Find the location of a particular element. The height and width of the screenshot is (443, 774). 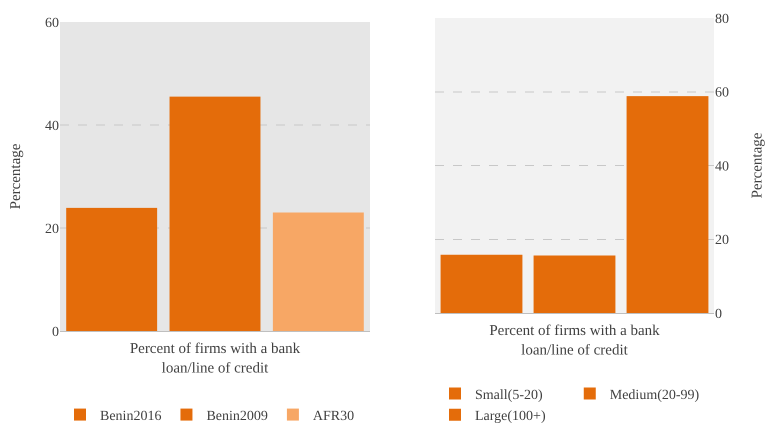

legend-label: AFR30 is located at coordinates (333, 416).